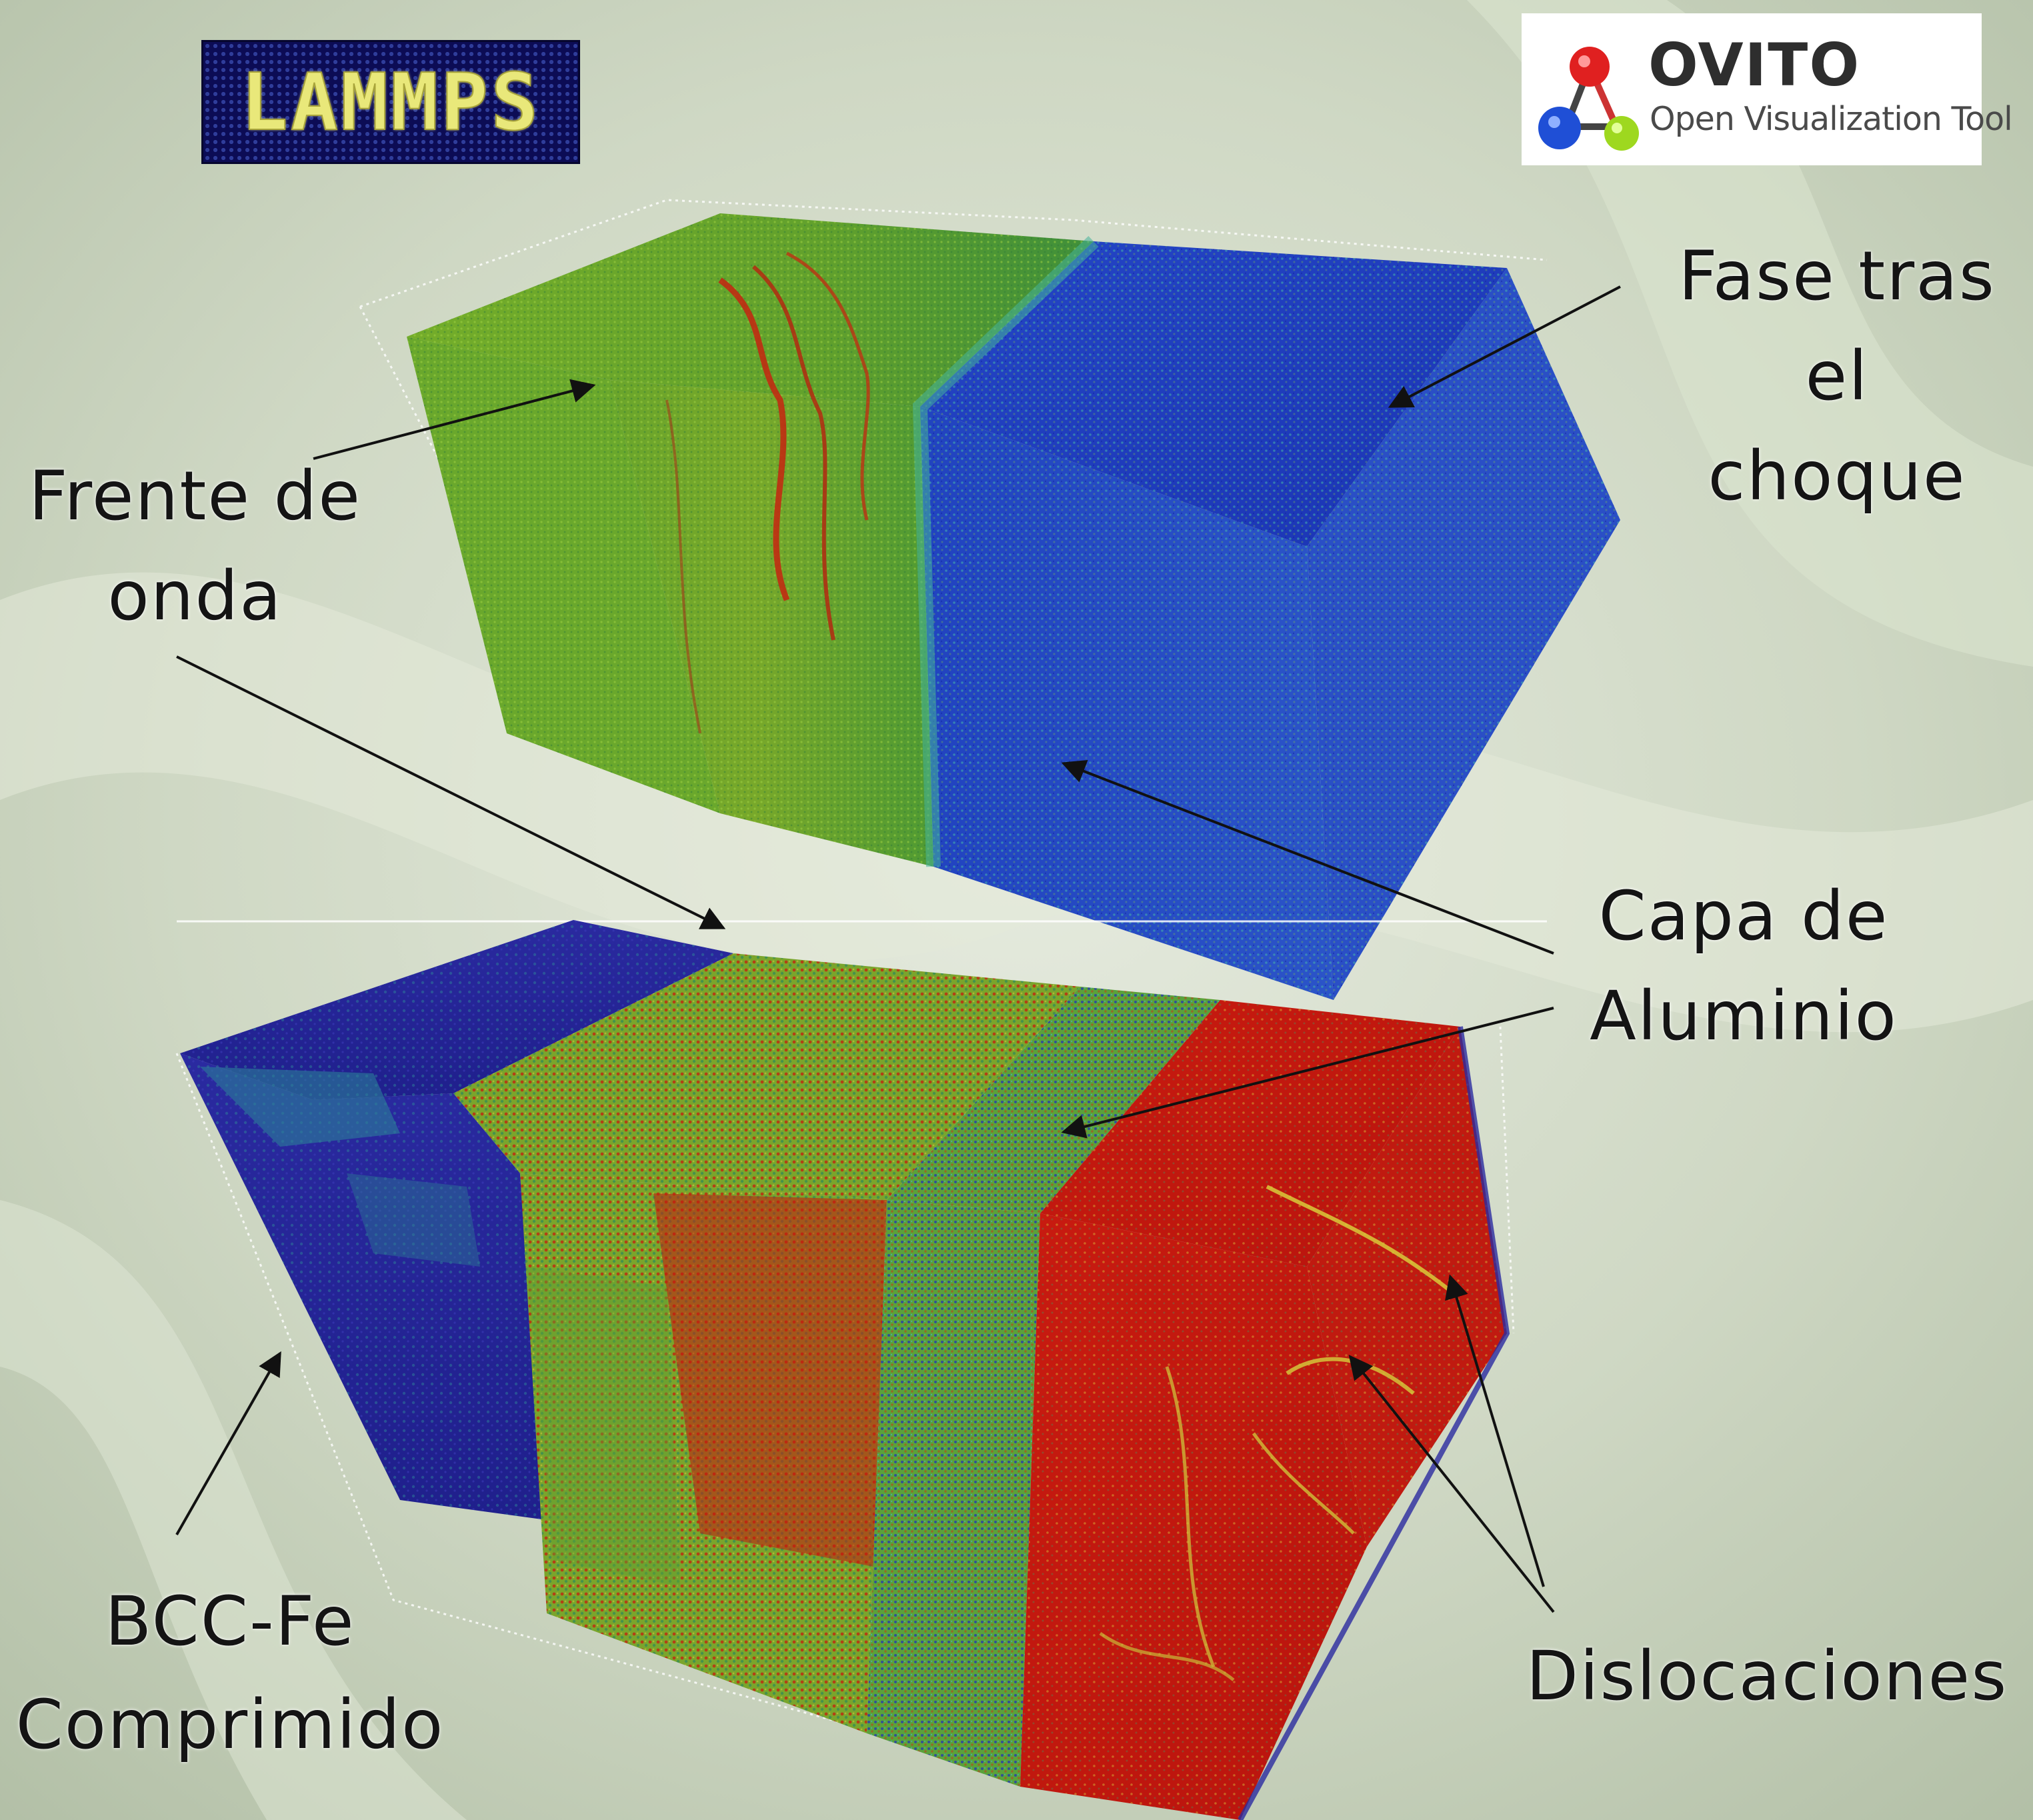  Describe the element at coordinates (603, 1427) in the screenshot. I see `bottom-box-front-green-overlay` at that location.